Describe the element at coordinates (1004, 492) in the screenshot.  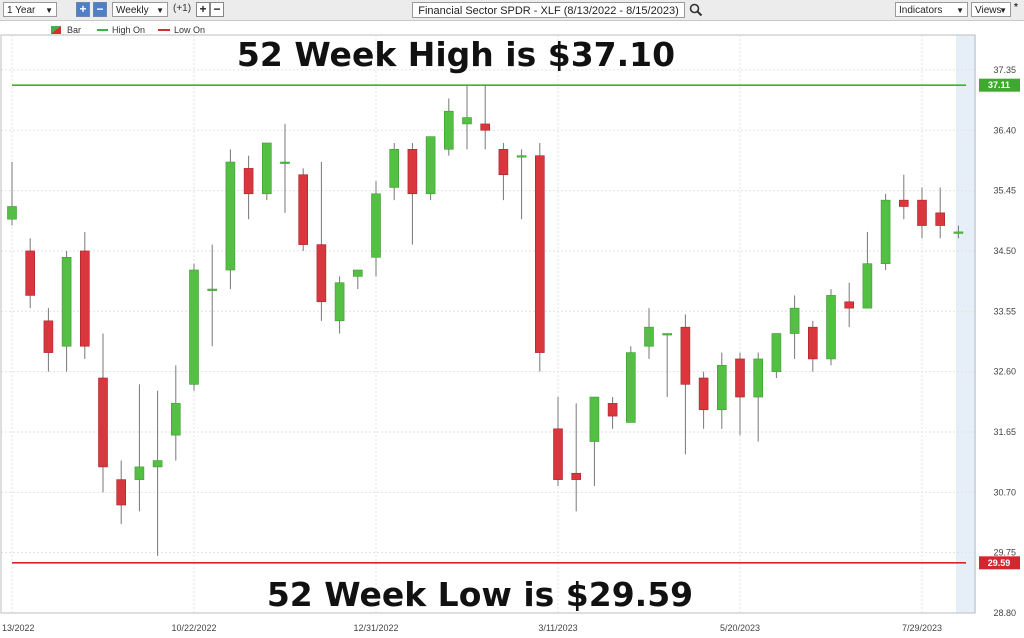
I see `y-tick-label: 30.70` at that location.